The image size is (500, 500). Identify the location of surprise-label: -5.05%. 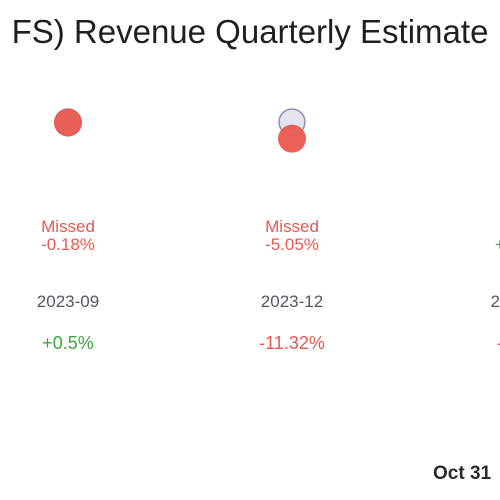
(292, 244).